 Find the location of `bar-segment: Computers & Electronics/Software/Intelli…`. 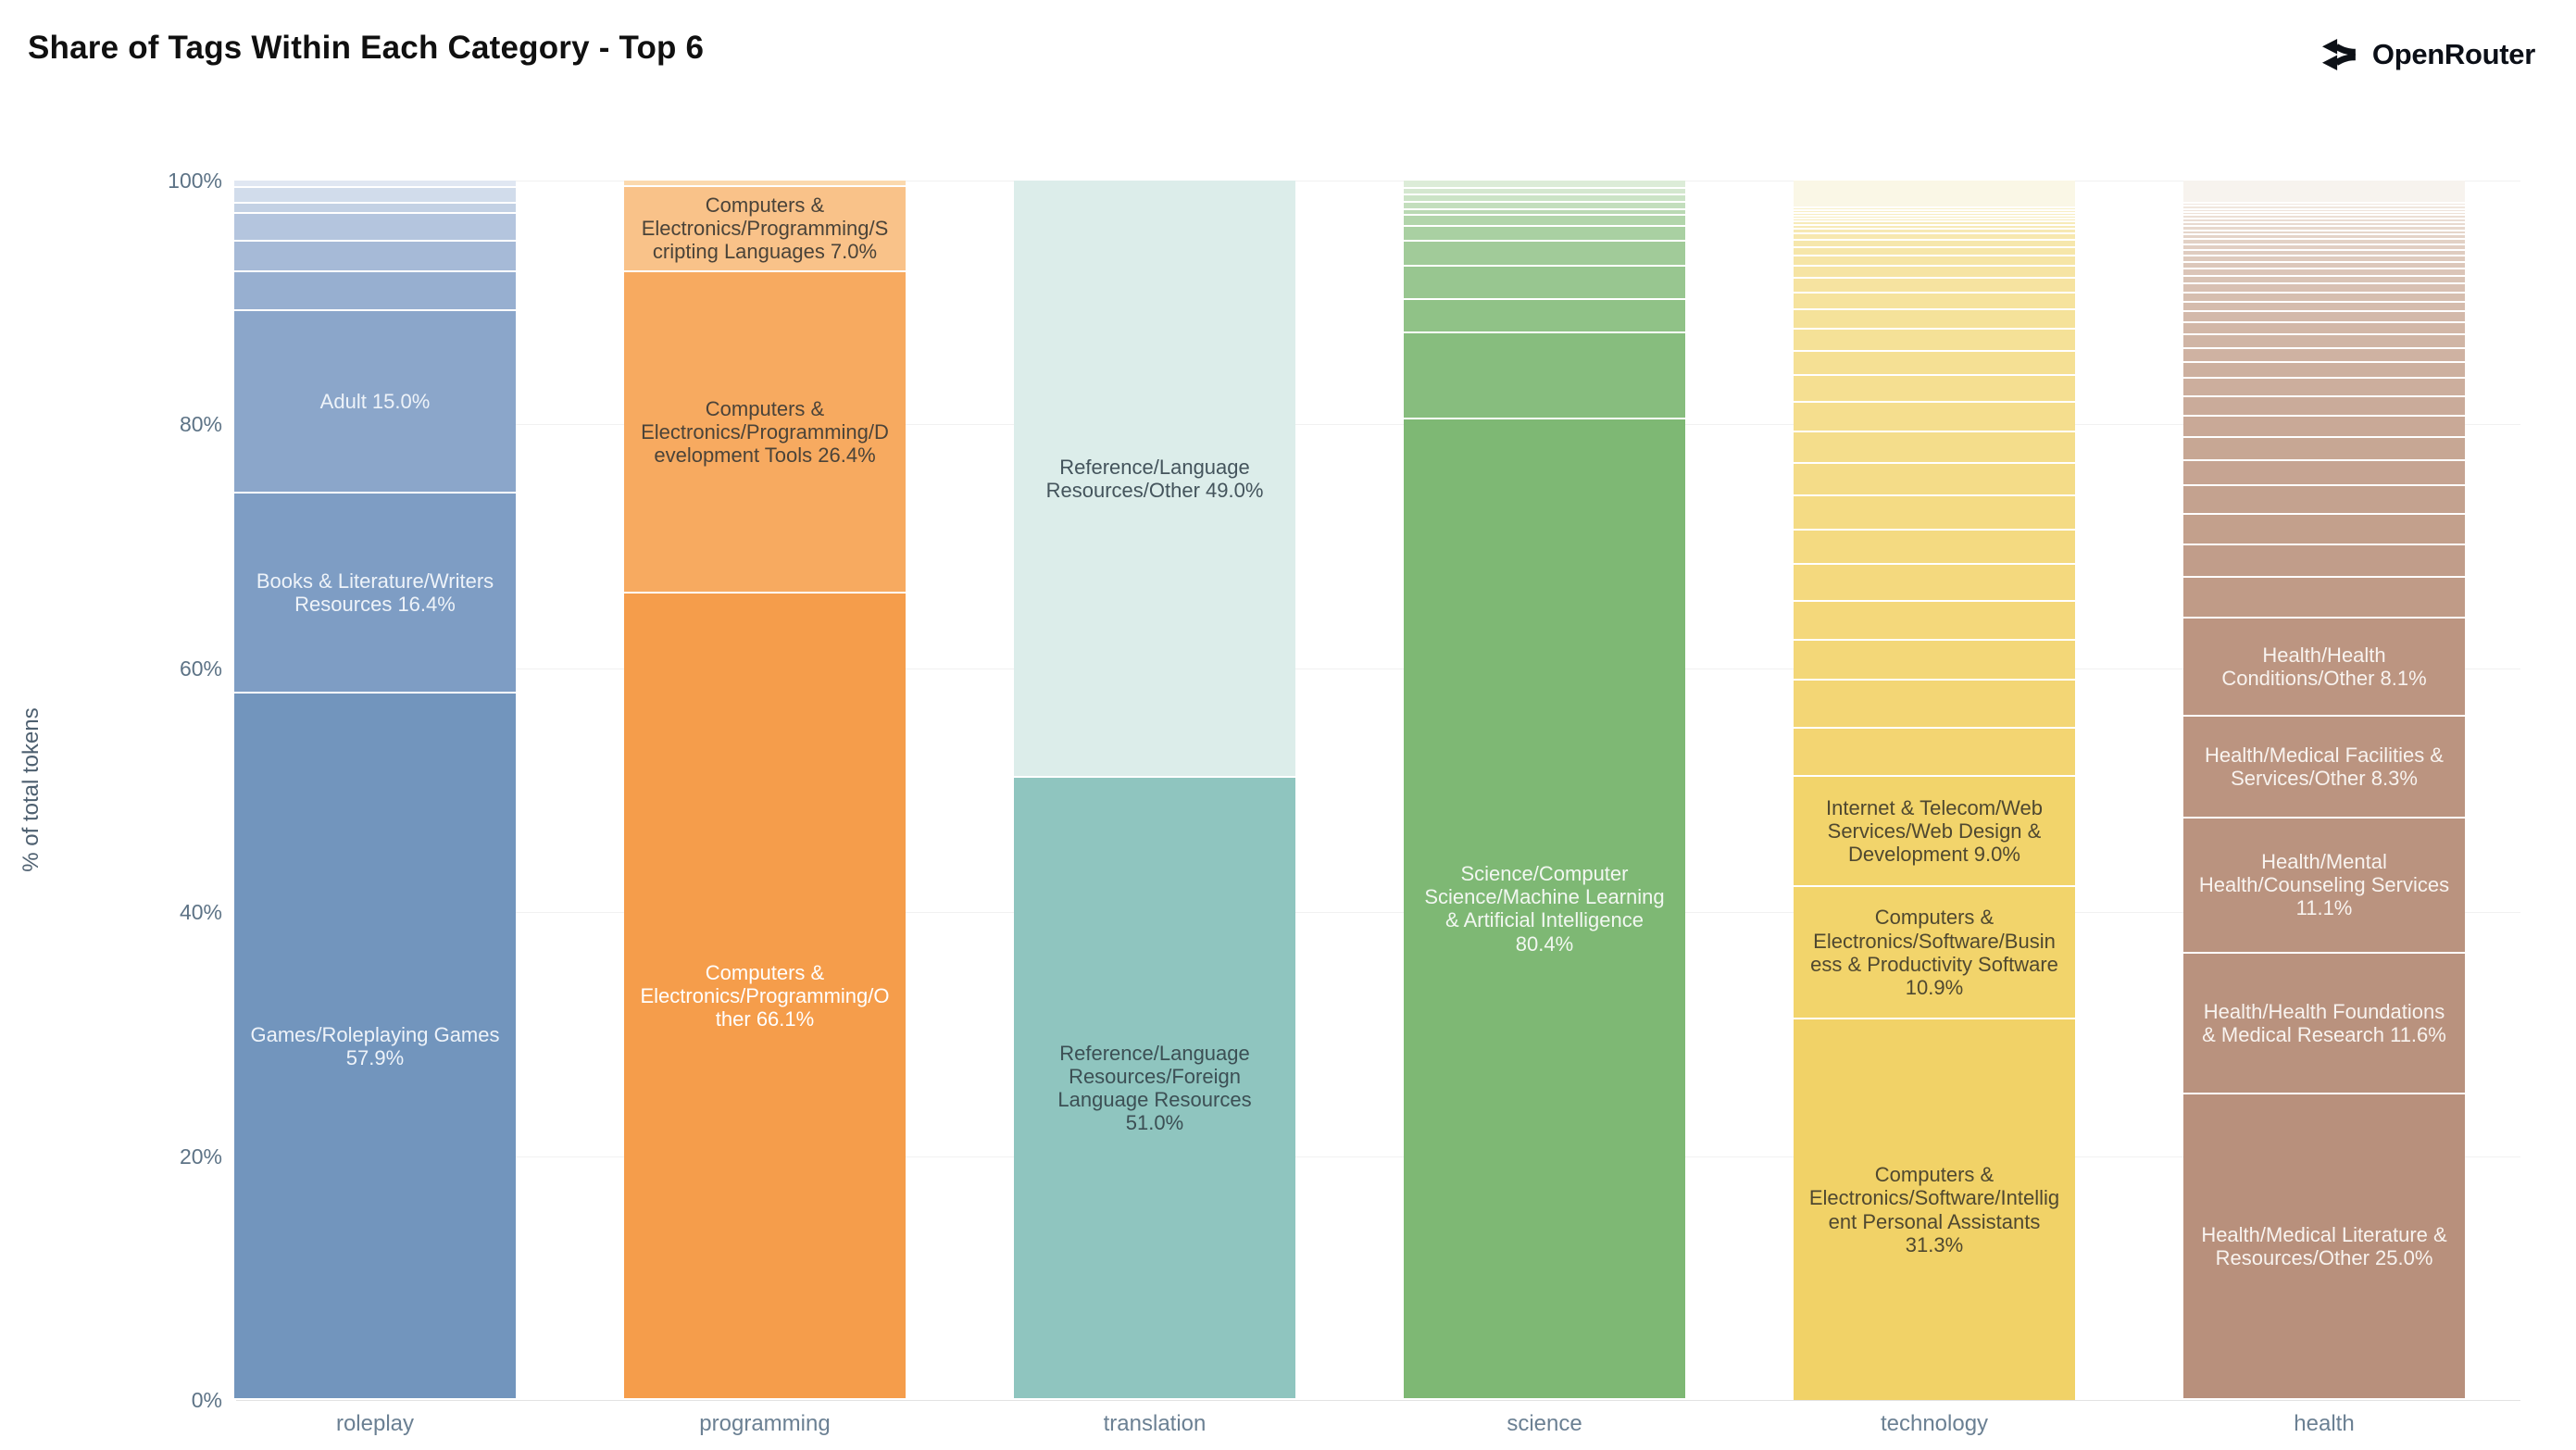

bar-segment: Computers & Electronics/Software/Intelli… is located at coordinates (1934, 1209).